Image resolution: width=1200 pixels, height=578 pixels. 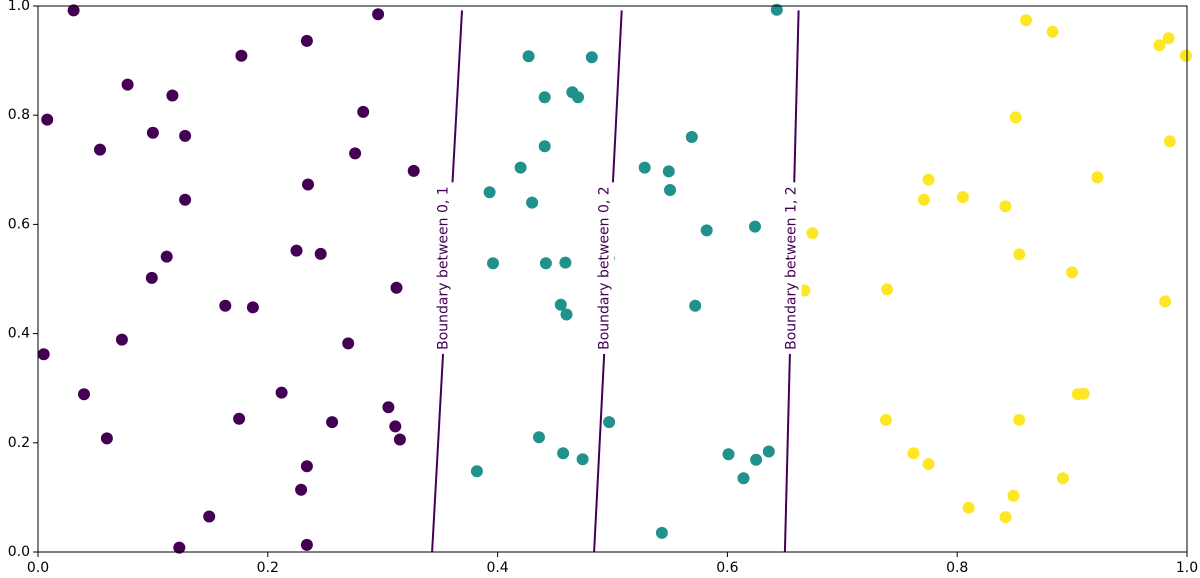 I want to click on boundary-label-0: Boundary between 0, 1, so click(x=444, y=268).